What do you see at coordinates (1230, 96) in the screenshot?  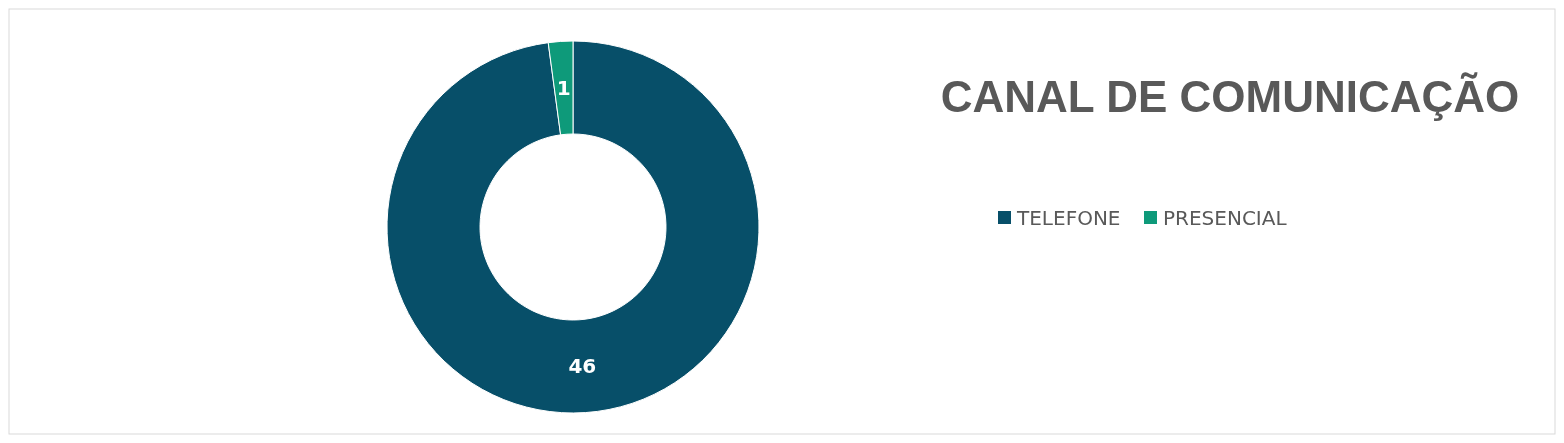 I see `text: CANAL DE COMUNICAÇÃO` at bounding box center [1230, 96].